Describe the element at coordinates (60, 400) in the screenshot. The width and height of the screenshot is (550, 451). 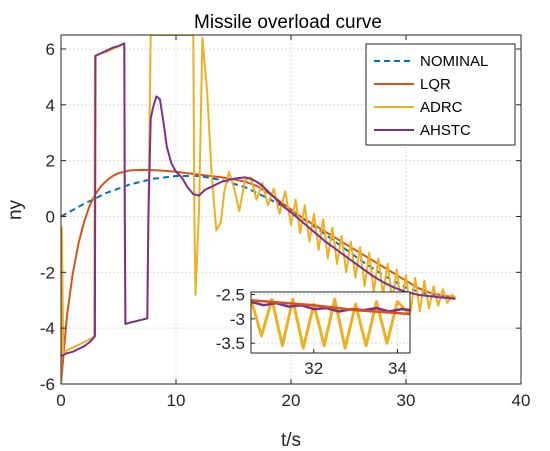
I see `x-tick-label-0: 0` at that location.